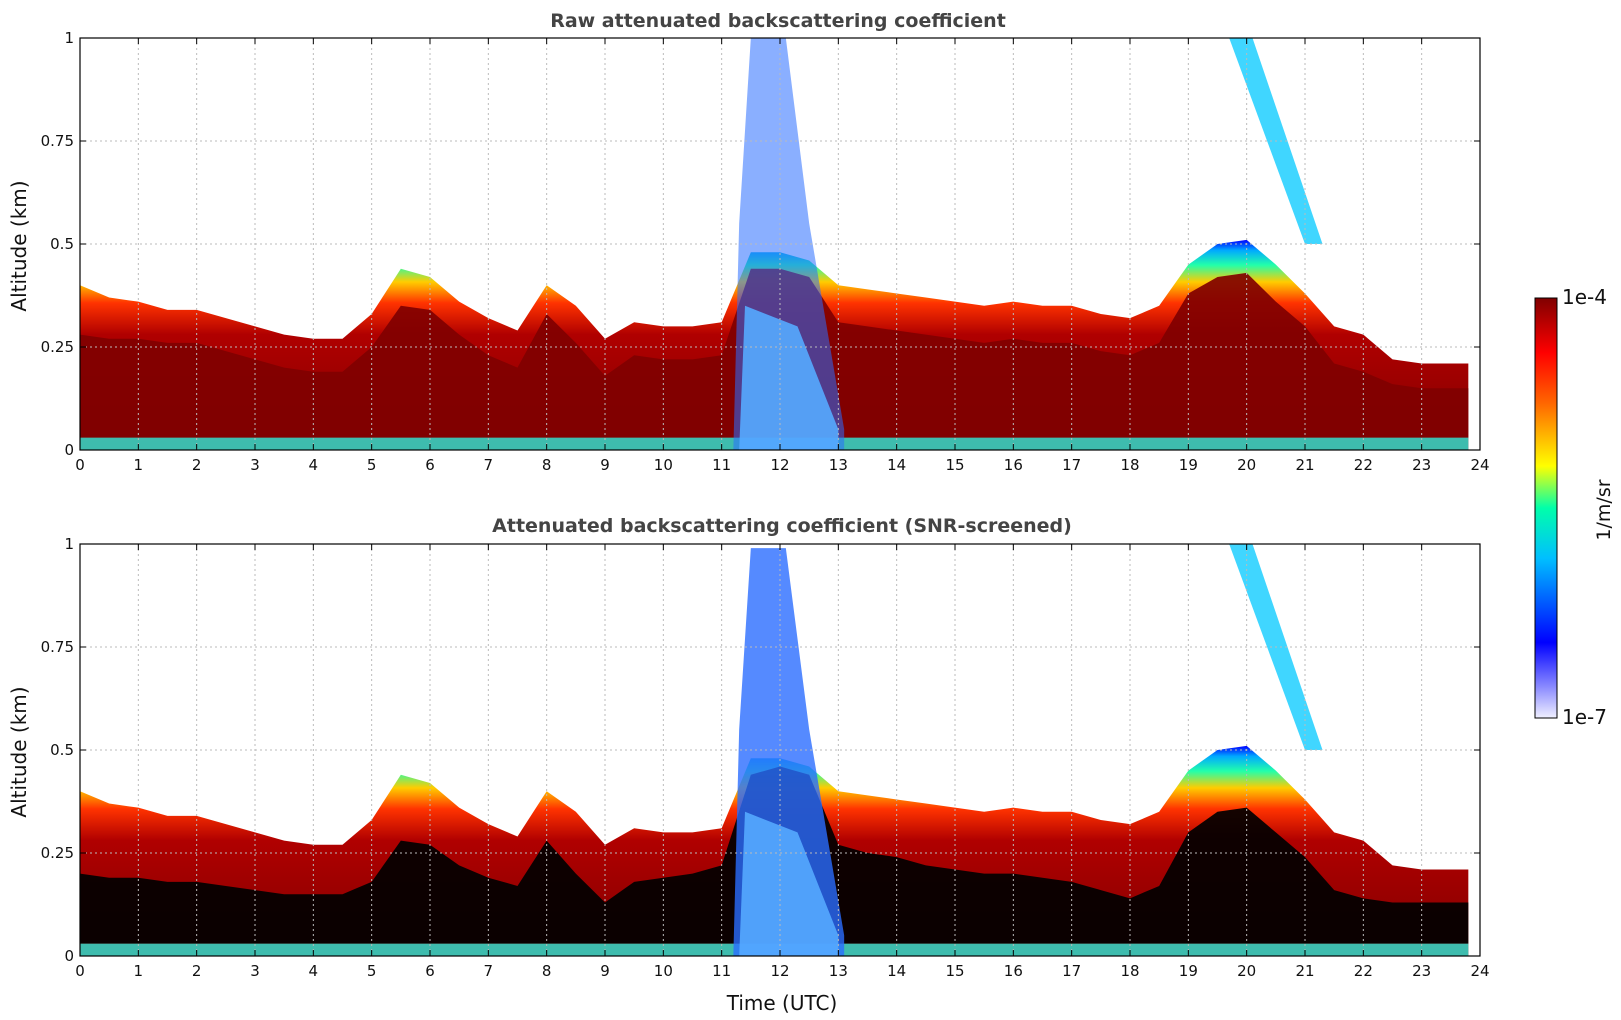 Image resolution: width=1621 pixels, height=1020 pixels. Describe the element at coordinates (1584, 717) in the screenshot. I see `colorbar-min-label: 1e-7` at that location.